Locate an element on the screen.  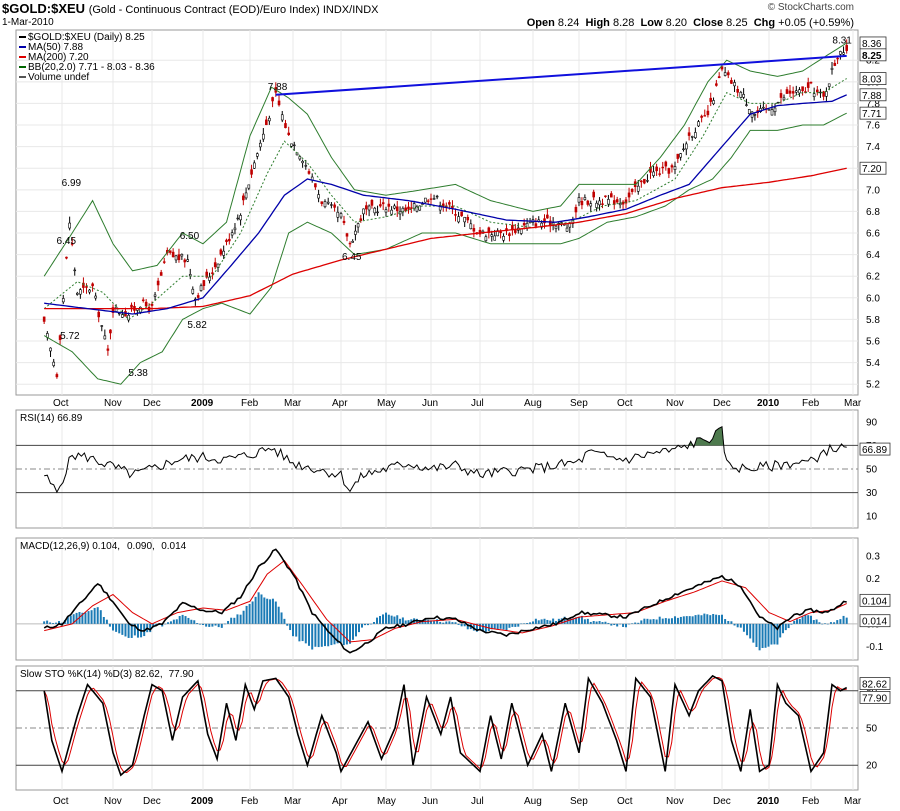
chg-label: Chg is located at coordinates (764, 23).